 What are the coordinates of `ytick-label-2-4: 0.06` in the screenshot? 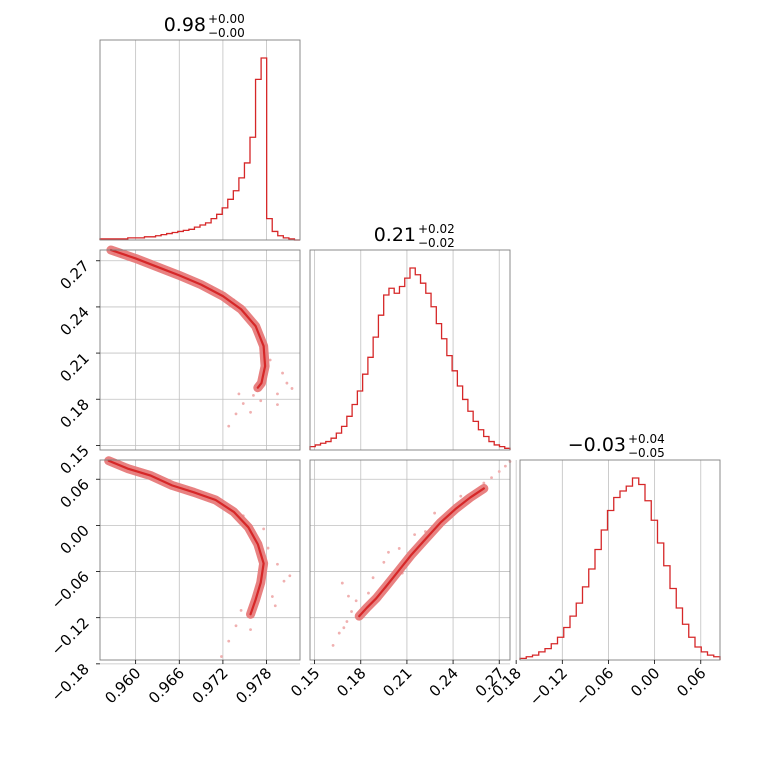 It's located at (74, 493).